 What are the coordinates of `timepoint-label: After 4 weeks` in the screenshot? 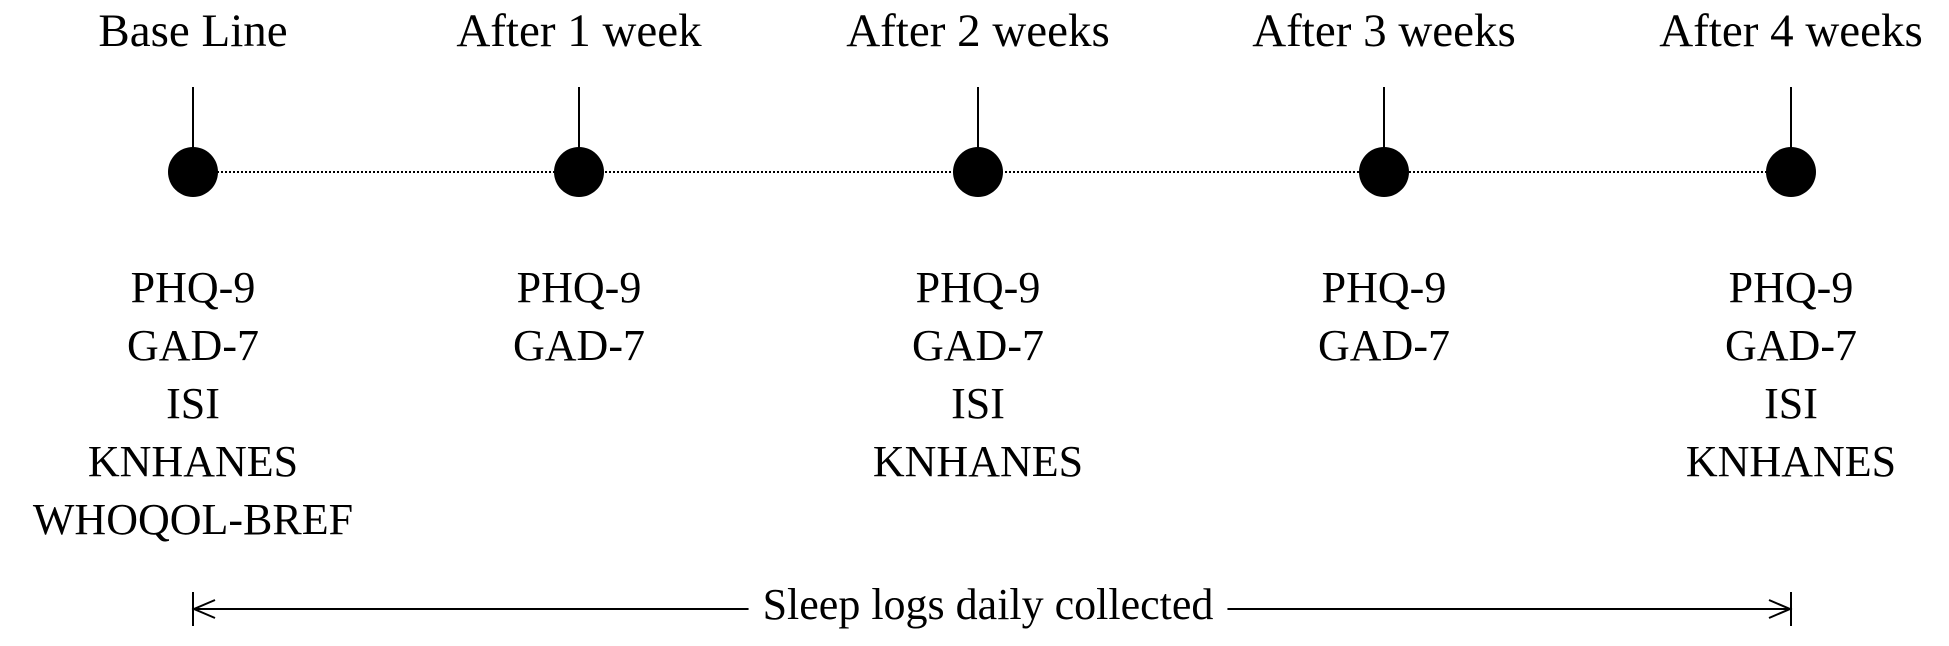 It's located at (1791, 31).